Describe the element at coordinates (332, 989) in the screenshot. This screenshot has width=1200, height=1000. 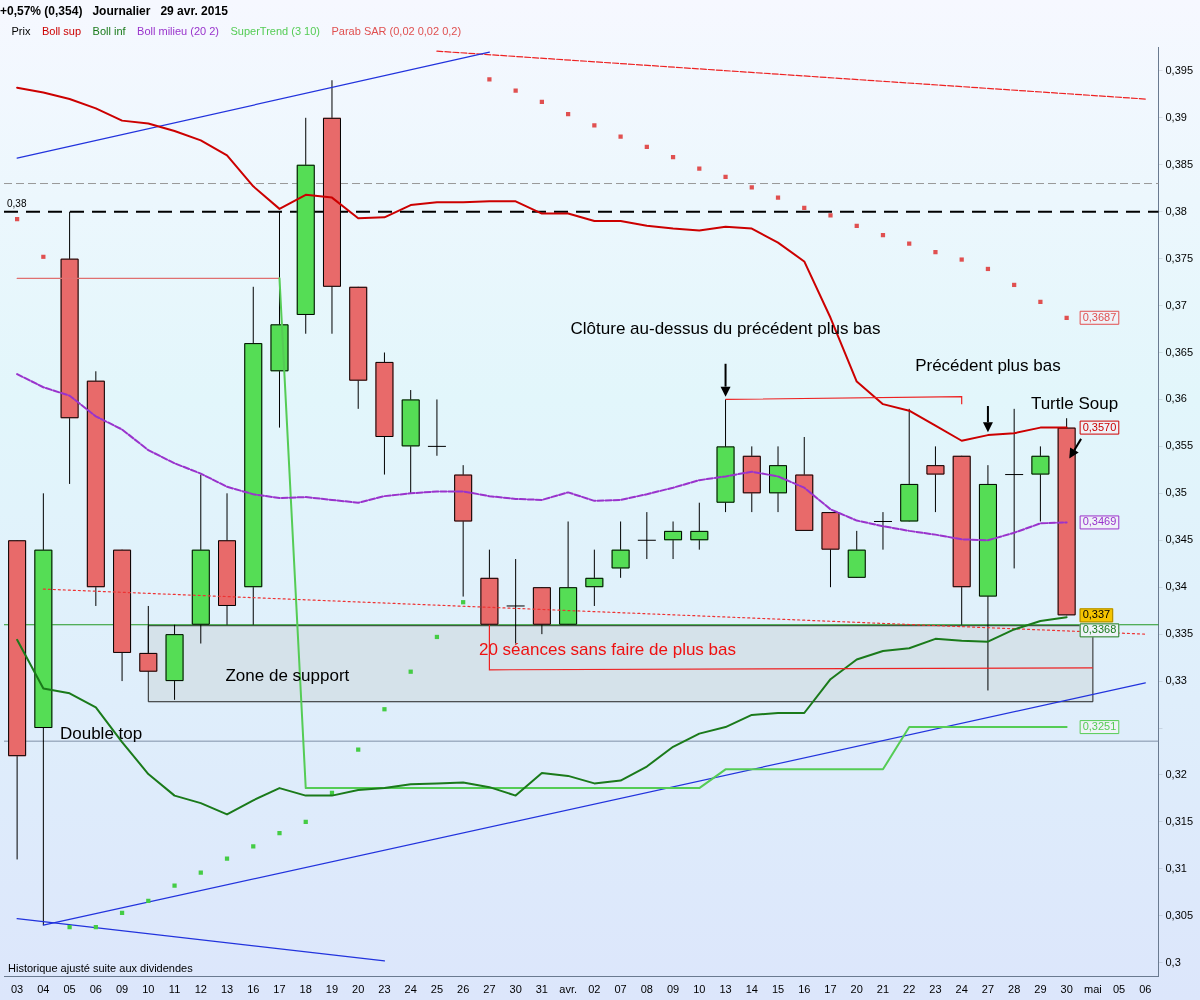
I see `x-tick-label: 19` at that location.